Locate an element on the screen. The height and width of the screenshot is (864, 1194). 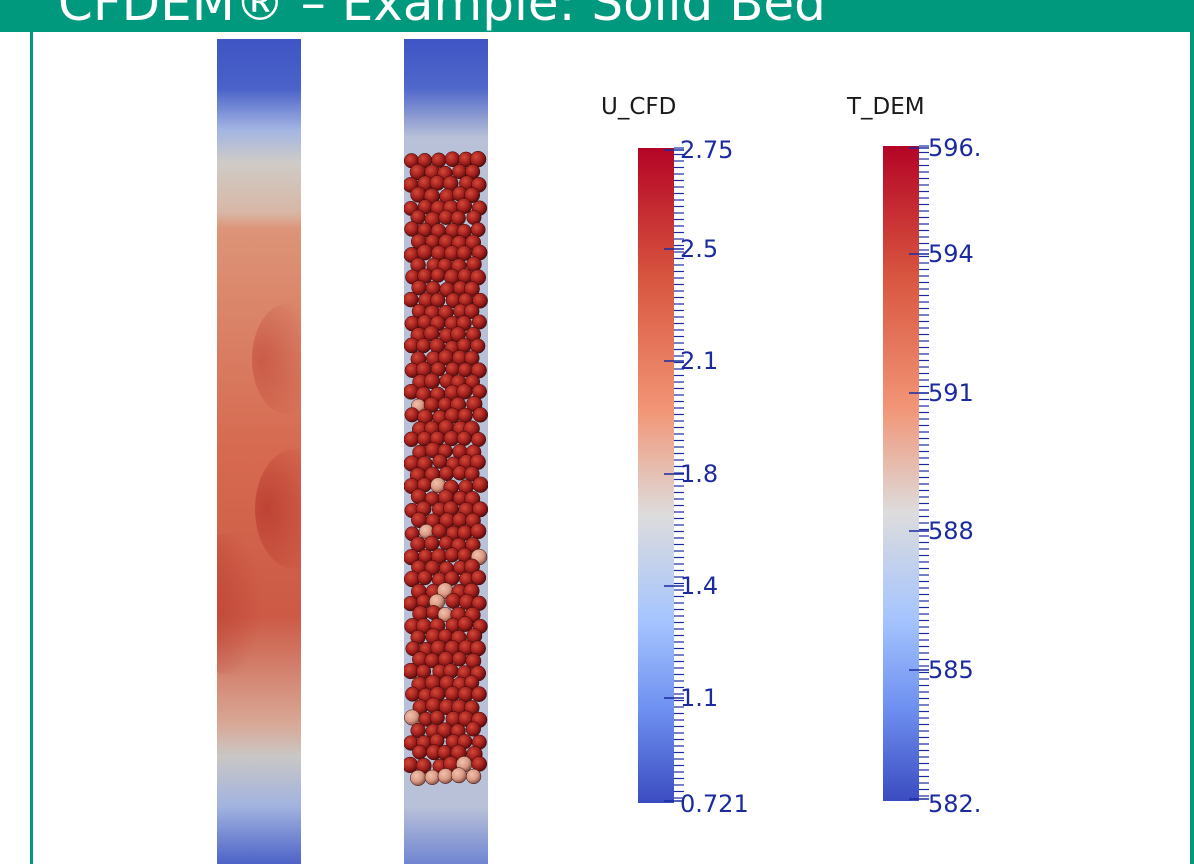
particle-spheres is located at coordinates (446, 468).